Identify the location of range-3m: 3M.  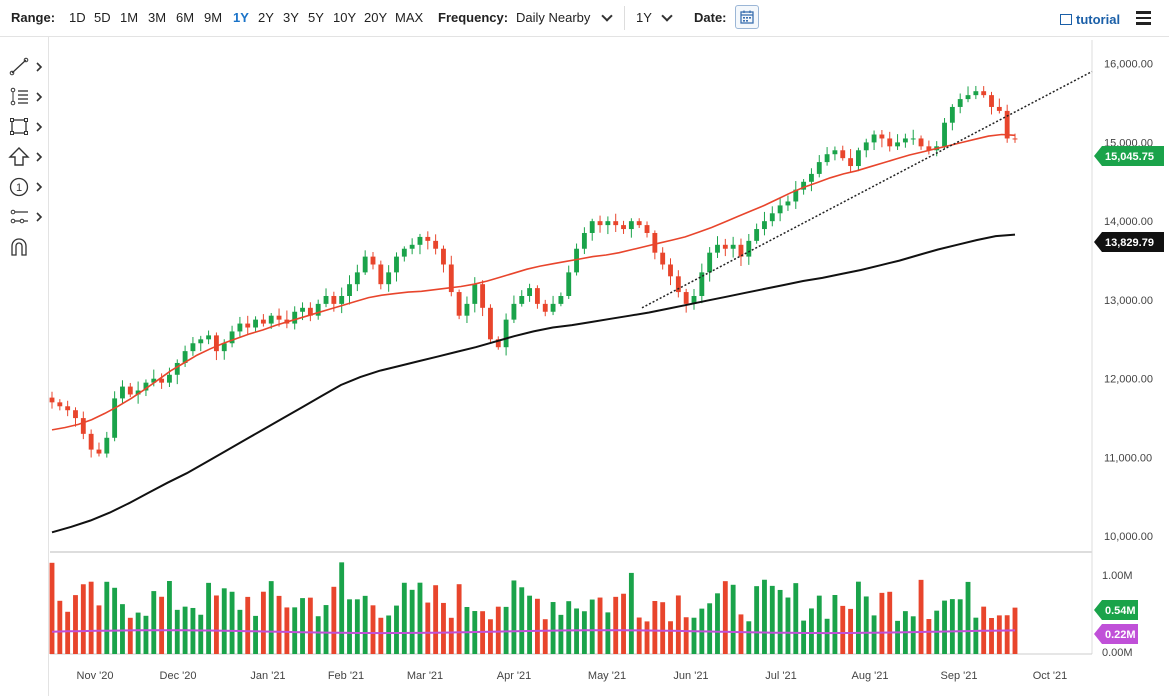
(157, 17).